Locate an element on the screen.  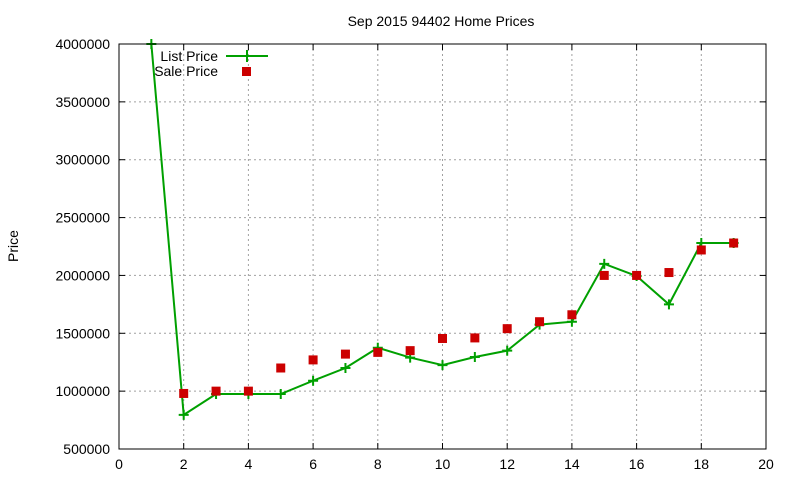
y-tick-label: 500000 is located at coordinates (86, 449).